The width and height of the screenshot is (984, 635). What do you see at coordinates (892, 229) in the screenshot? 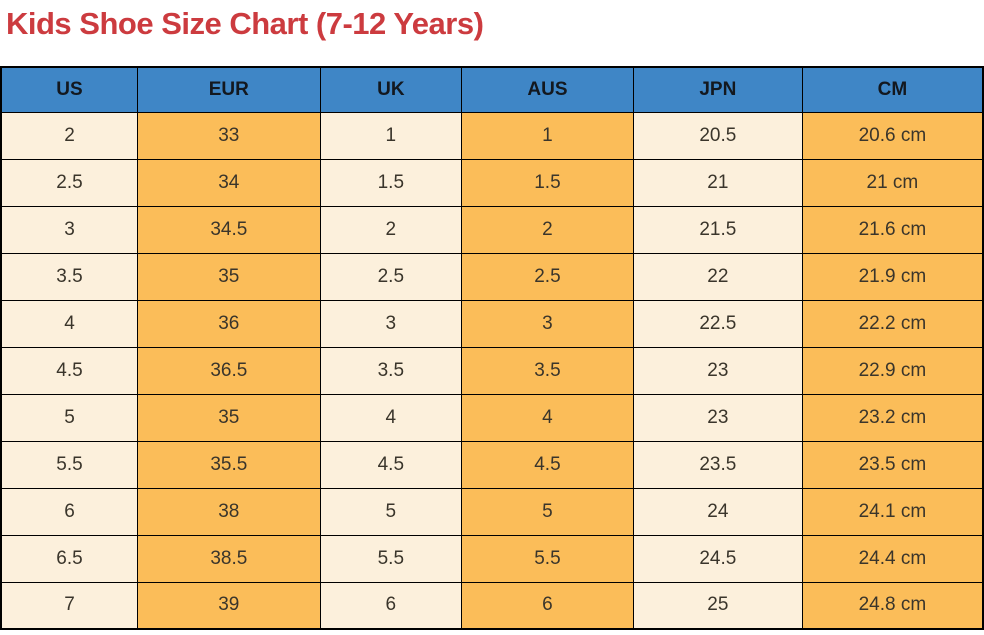
I see `table-cell: 21.6 cm` at bounding box center [892, 229].